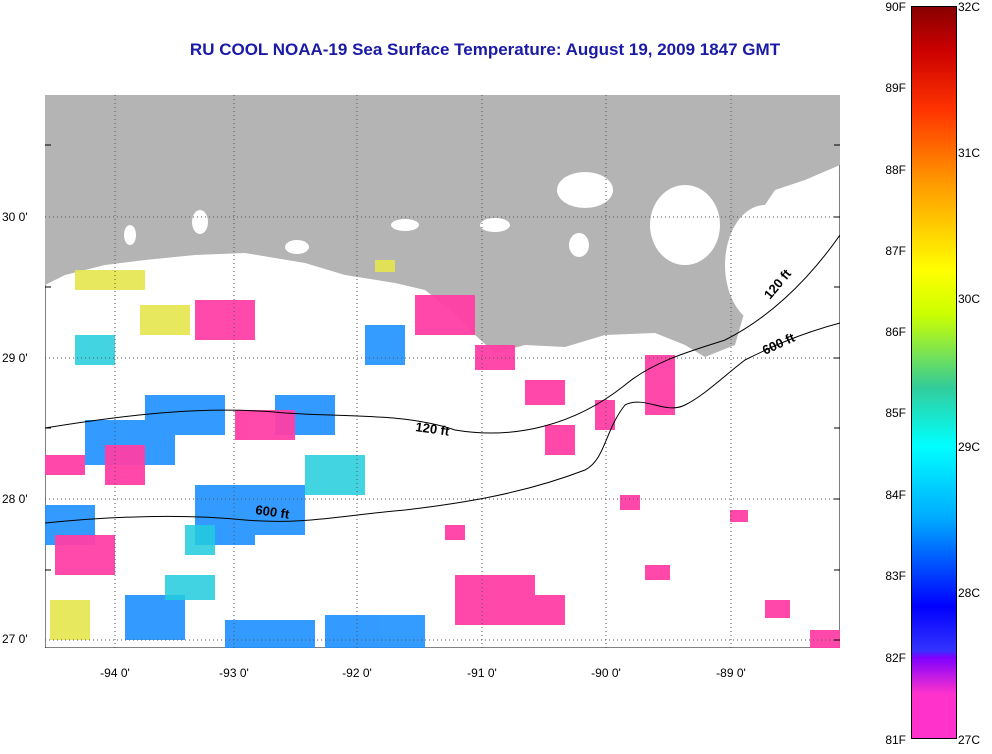  Describe the element at coordinates (895, 658) in the screenshot. I see `colorbar-f-label: 82F` at that location.